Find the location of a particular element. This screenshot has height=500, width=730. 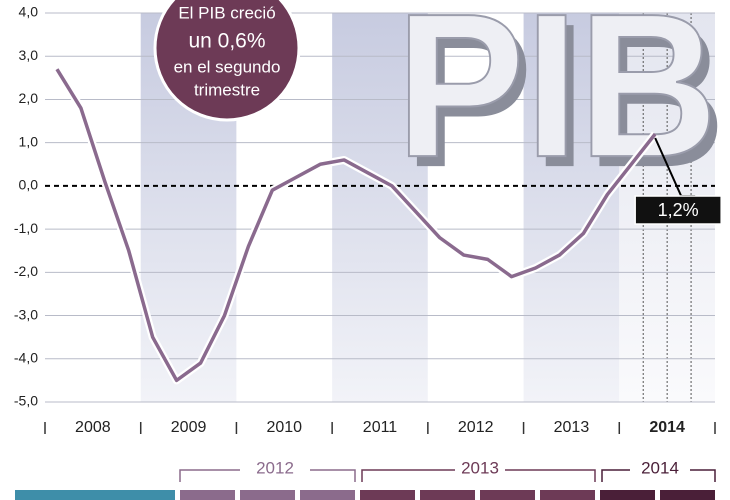

bottom-group-label: 2014 is located at coordinates (660, 467).